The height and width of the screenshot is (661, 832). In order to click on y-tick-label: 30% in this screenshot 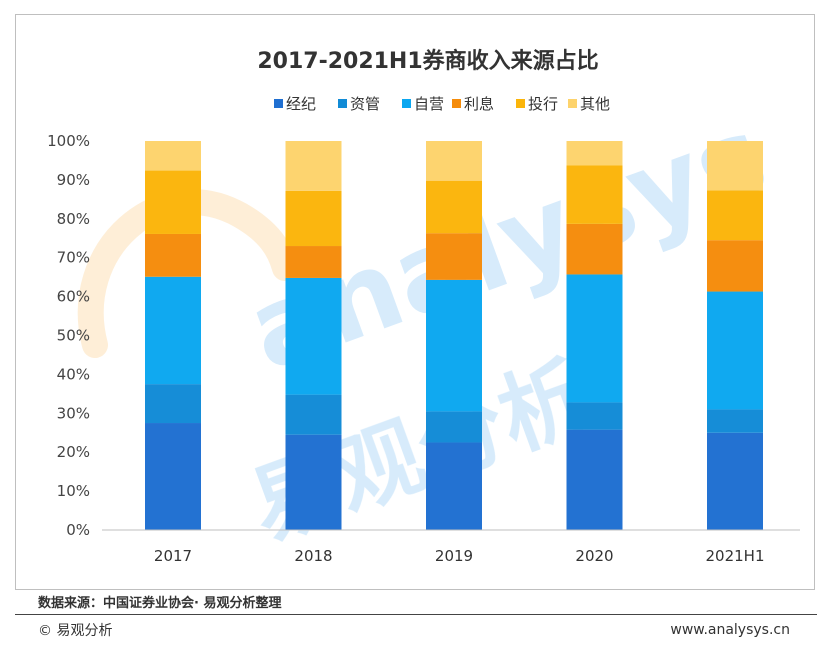, I will do `click(73, 413)`.